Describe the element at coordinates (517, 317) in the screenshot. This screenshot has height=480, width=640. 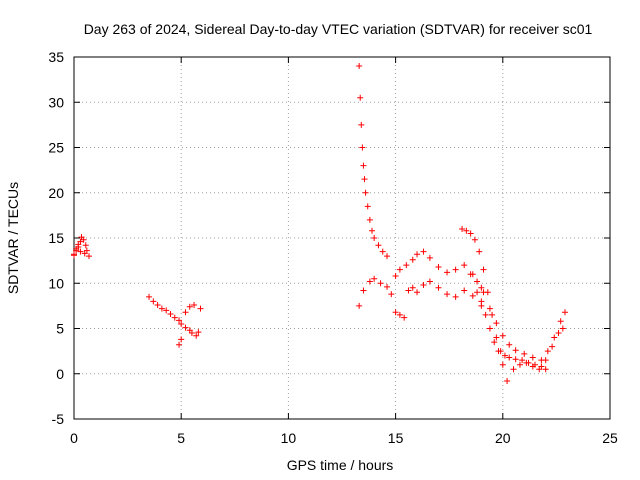
I see `series-arc-h` at that location.